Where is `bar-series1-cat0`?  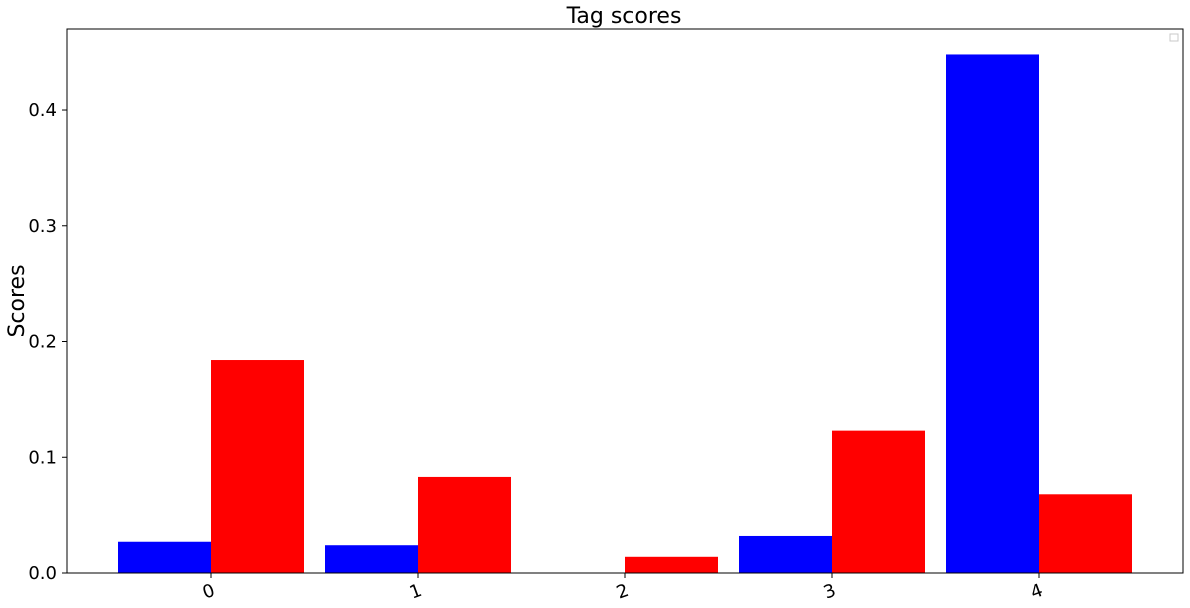 bar-series1-cat0 is located at coordinates (257, 466).